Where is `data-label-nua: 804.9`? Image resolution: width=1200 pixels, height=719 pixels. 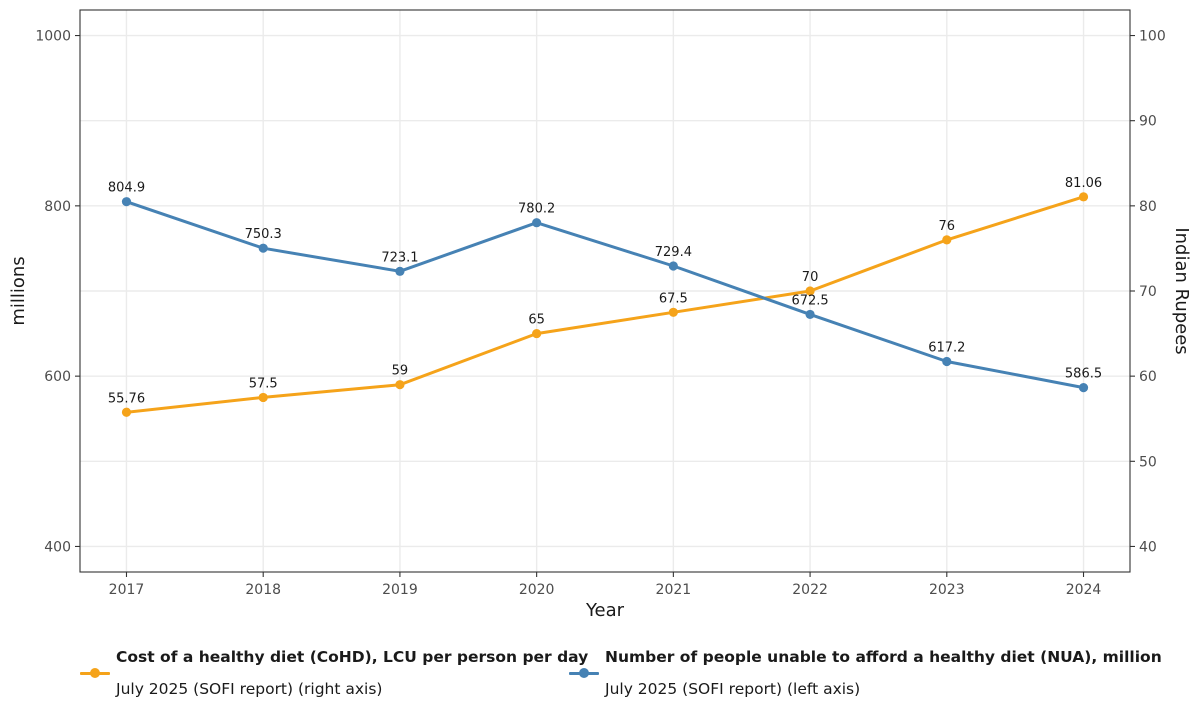
data-label-nua: 804.9 is located at coordinates (126, 188).